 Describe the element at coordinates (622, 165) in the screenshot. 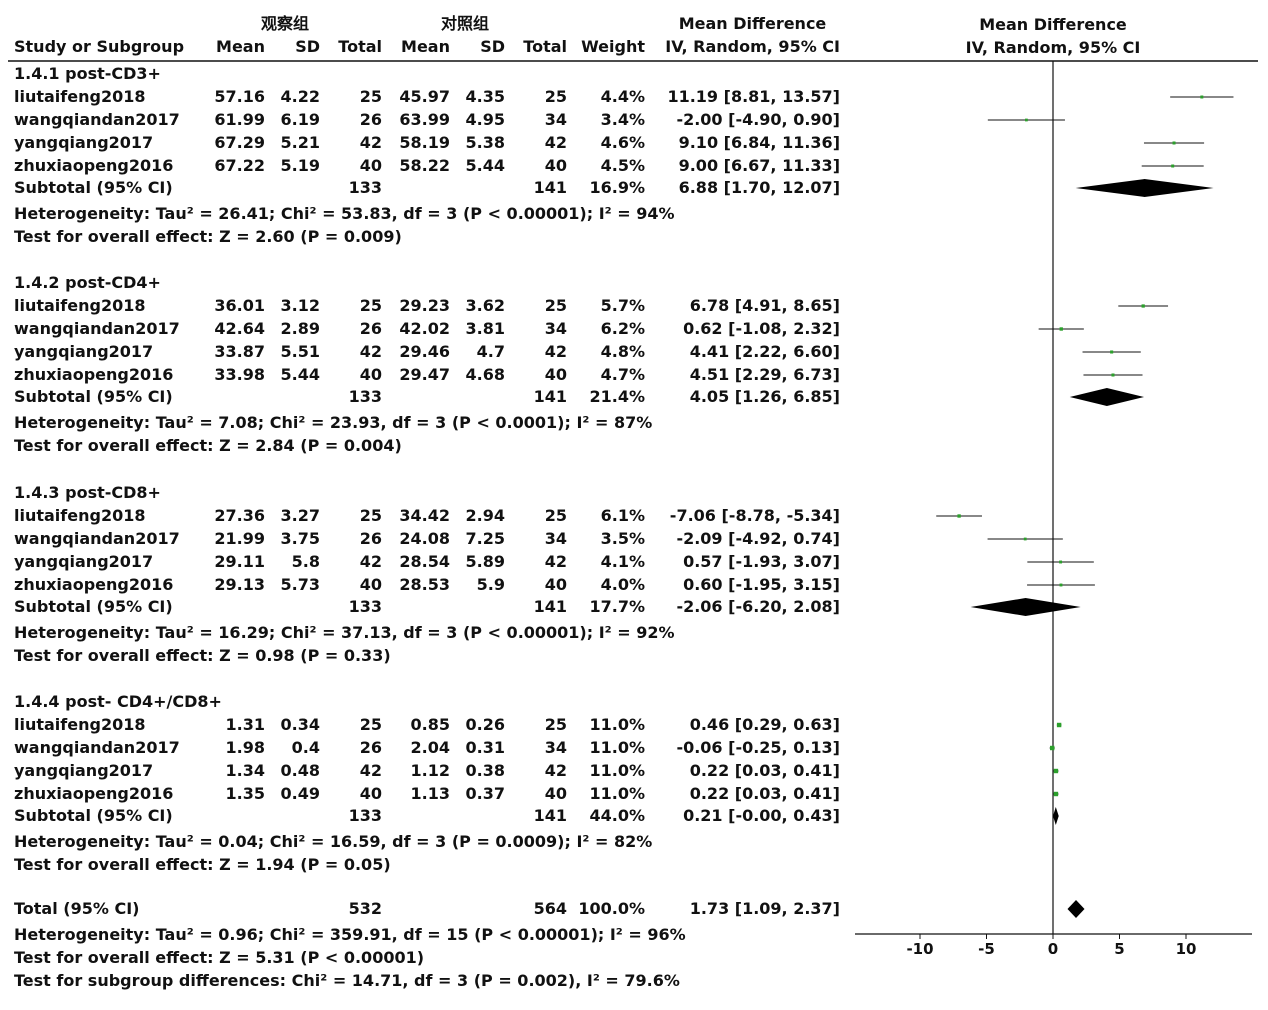

I see `study-weight: 4.5%` at that location.